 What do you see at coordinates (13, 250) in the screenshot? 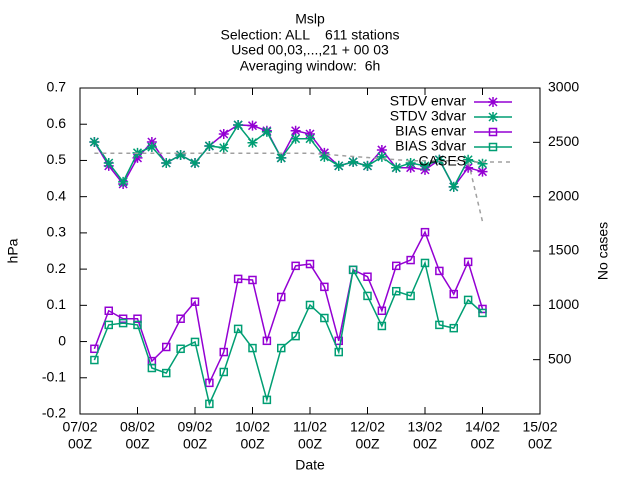
I see `y-axis-label: hPa` at bounding box center [13, 250].